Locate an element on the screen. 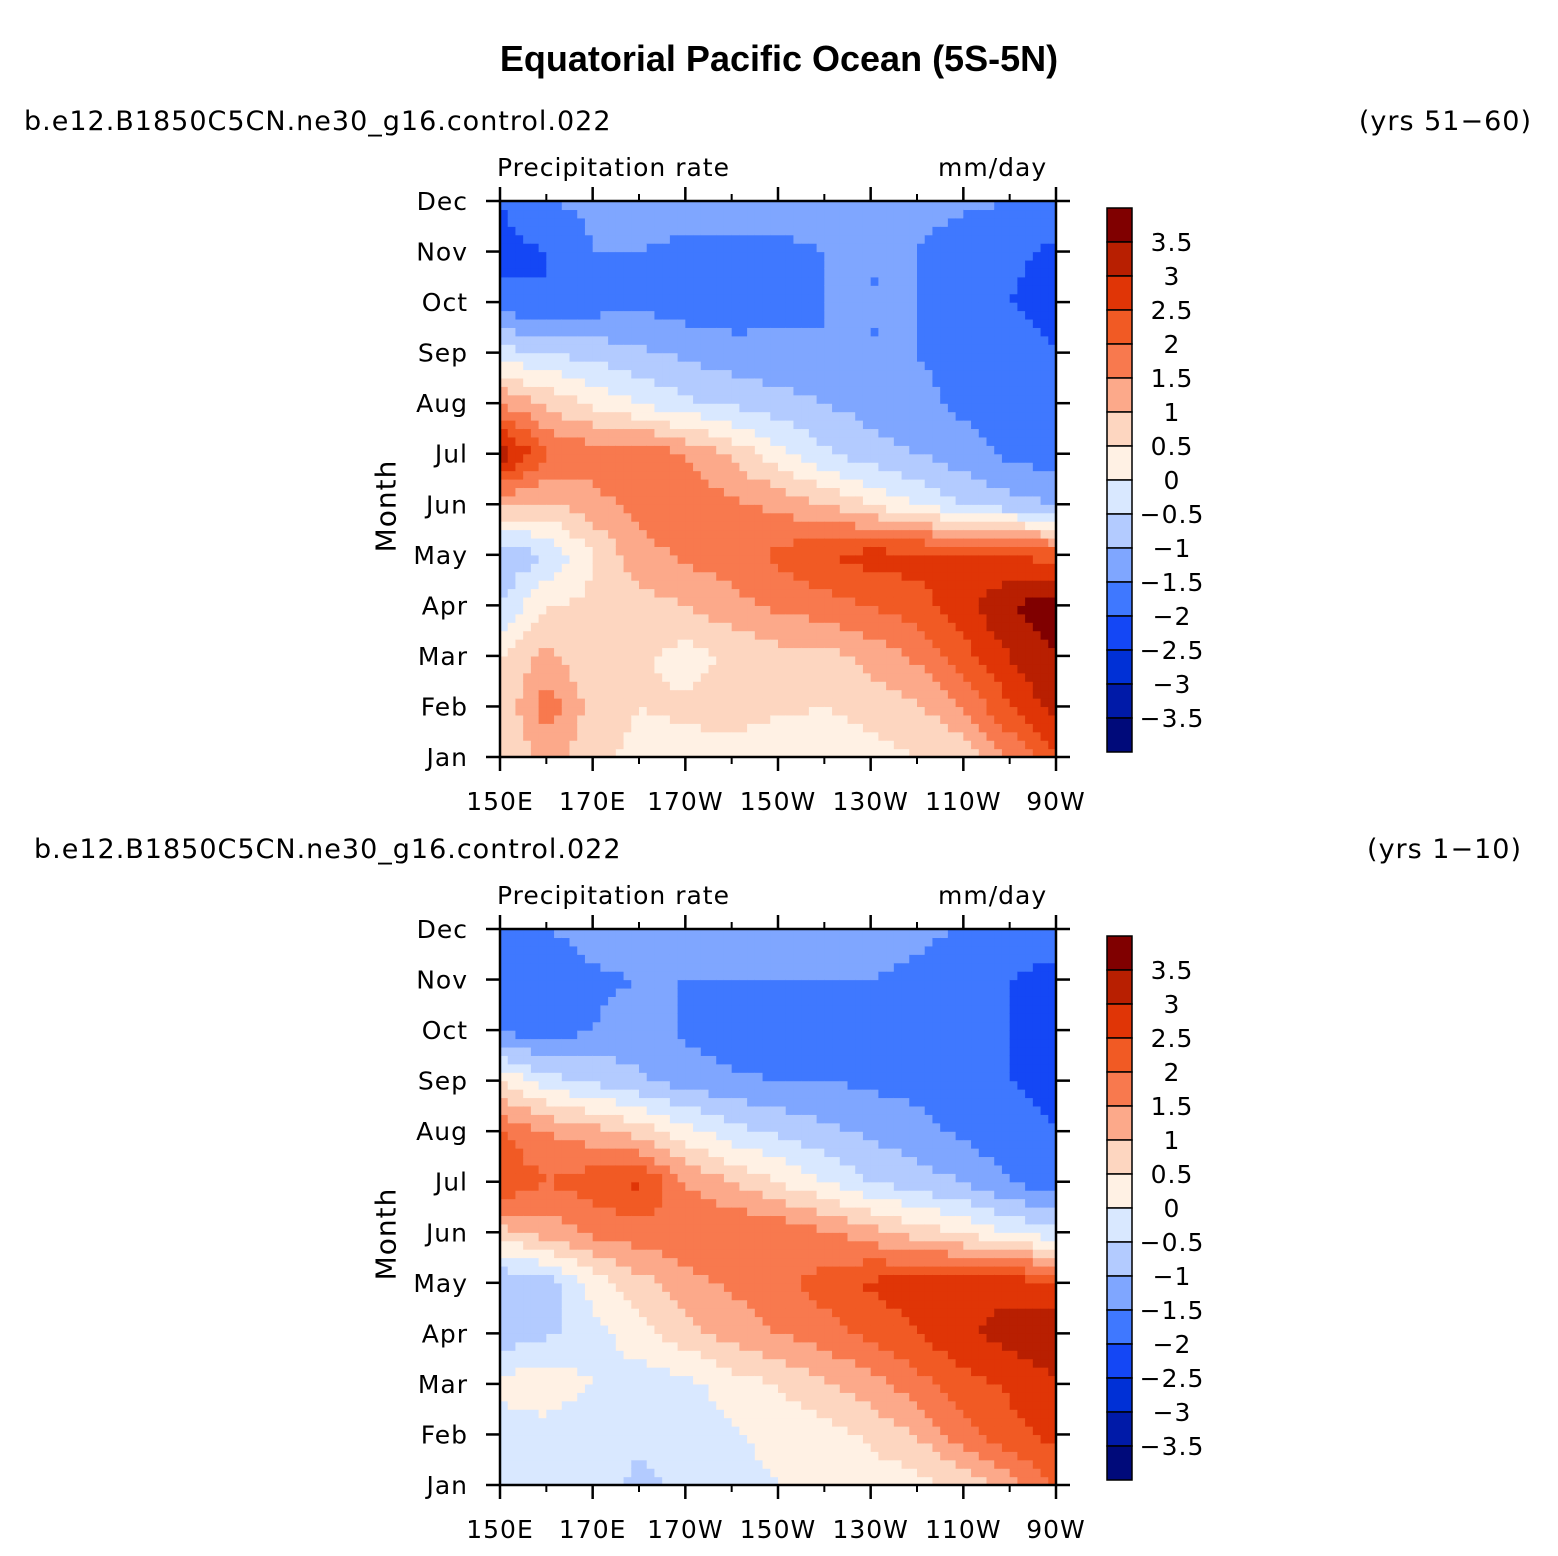 This screenshot has height=1556, width=1558. y-tick-label: Jul is located at coordinates (450, 454).